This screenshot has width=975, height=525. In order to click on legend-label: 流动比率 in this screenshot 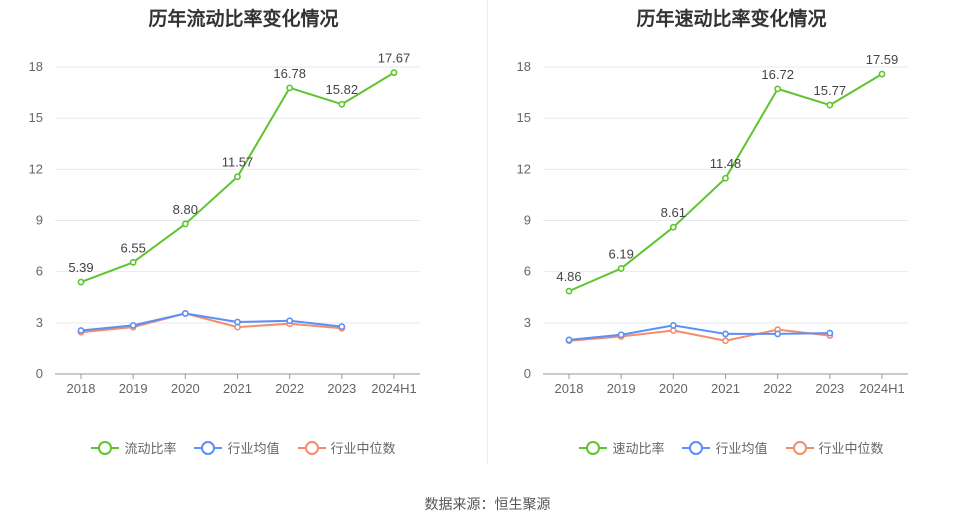, I will do `click(150, 448)`.